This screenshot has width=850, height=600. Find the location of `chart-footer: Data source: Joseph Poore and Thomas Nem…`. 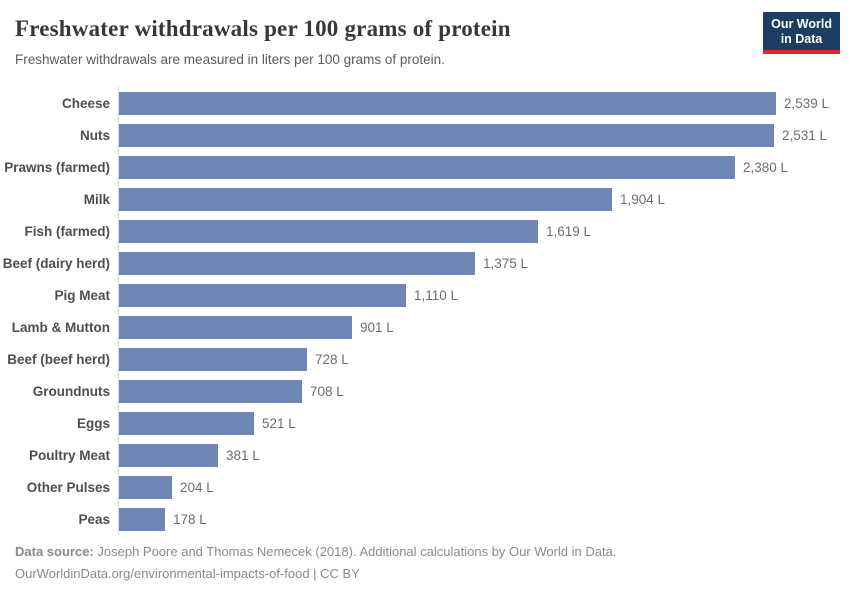

chart-footer: Data source: Joseph Poore and Thomas Nem… is located at coordinates (425, 563).